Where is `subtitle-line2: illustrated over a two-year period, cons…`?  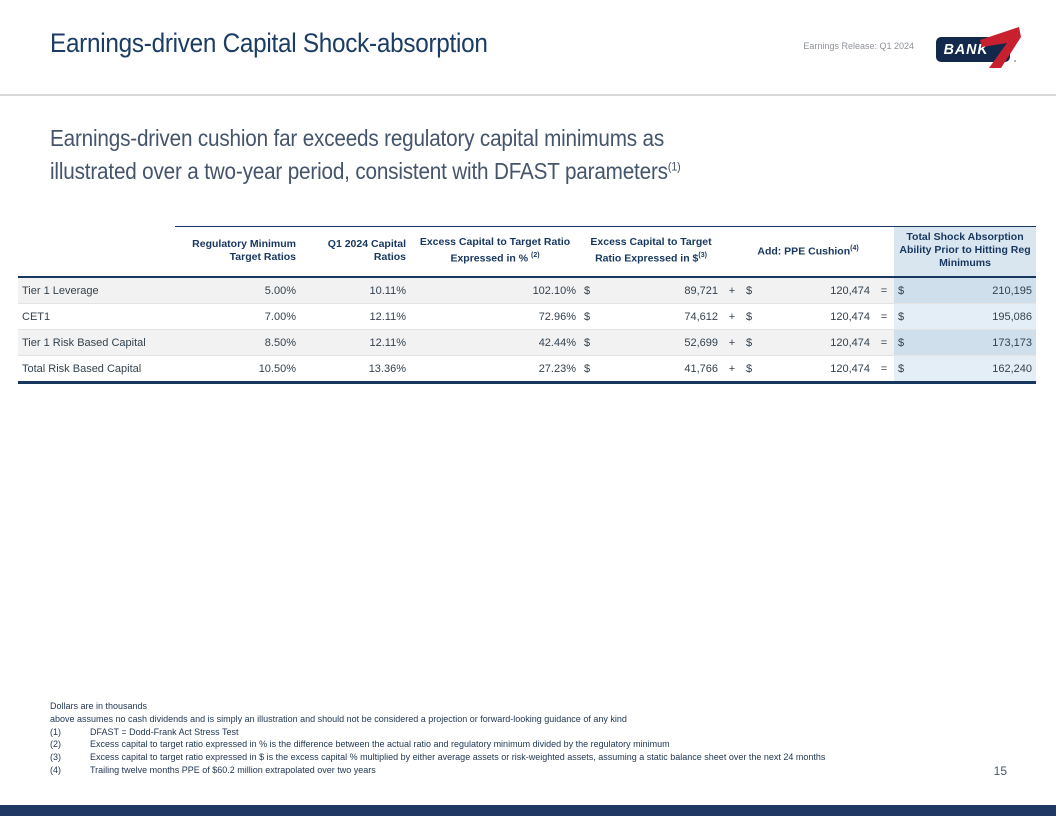 subtitle-line2: illustrated over a two-year period, cons… is located at coordinates (359, 171).